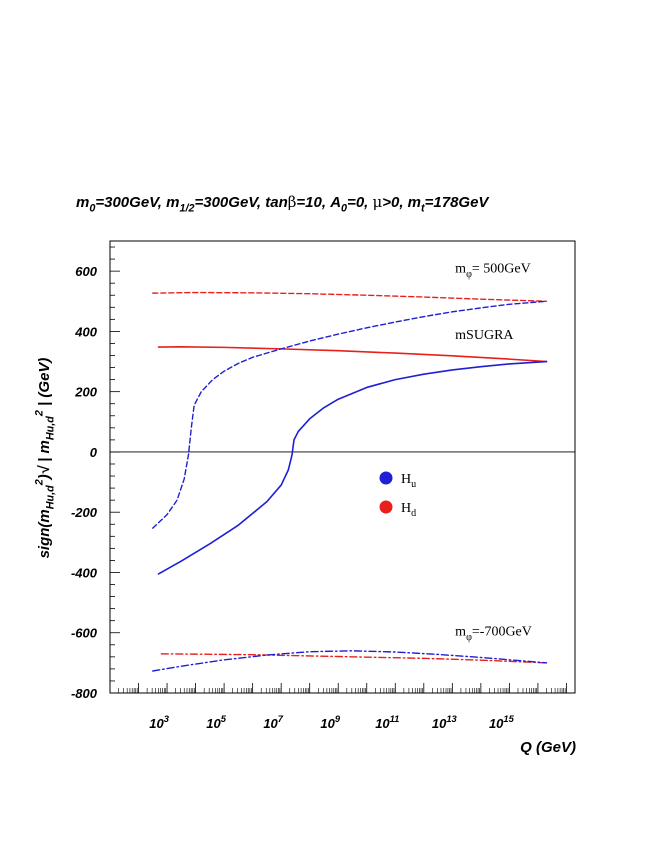  I want to click on text-part: 5, so click(224, 719).